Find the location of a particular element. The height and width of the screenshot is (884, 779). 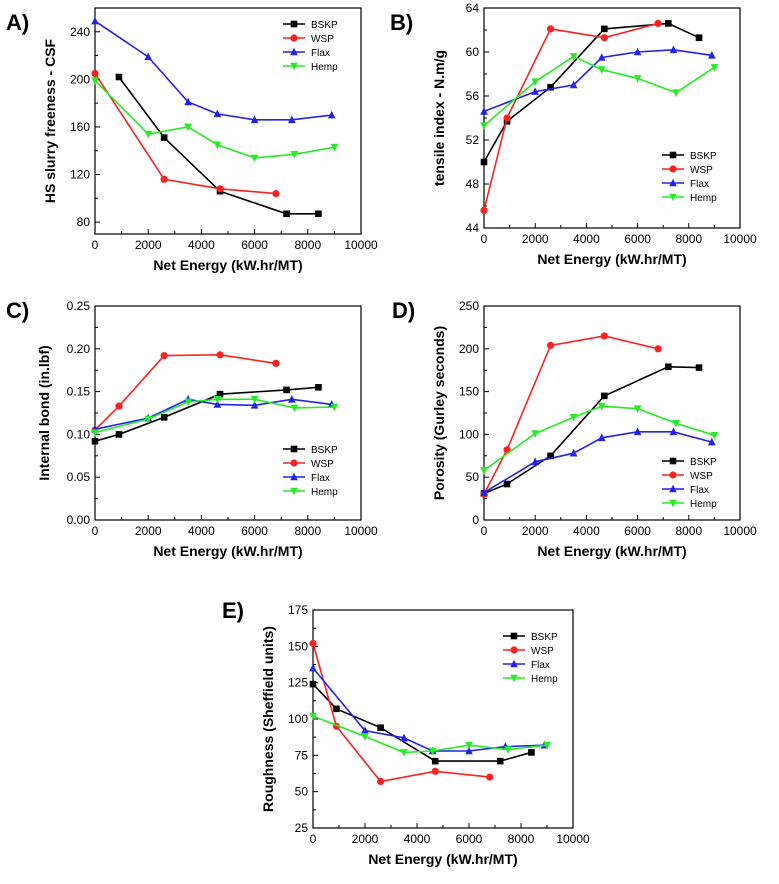

legend-label: Flax is located at coordinates (320, 478).